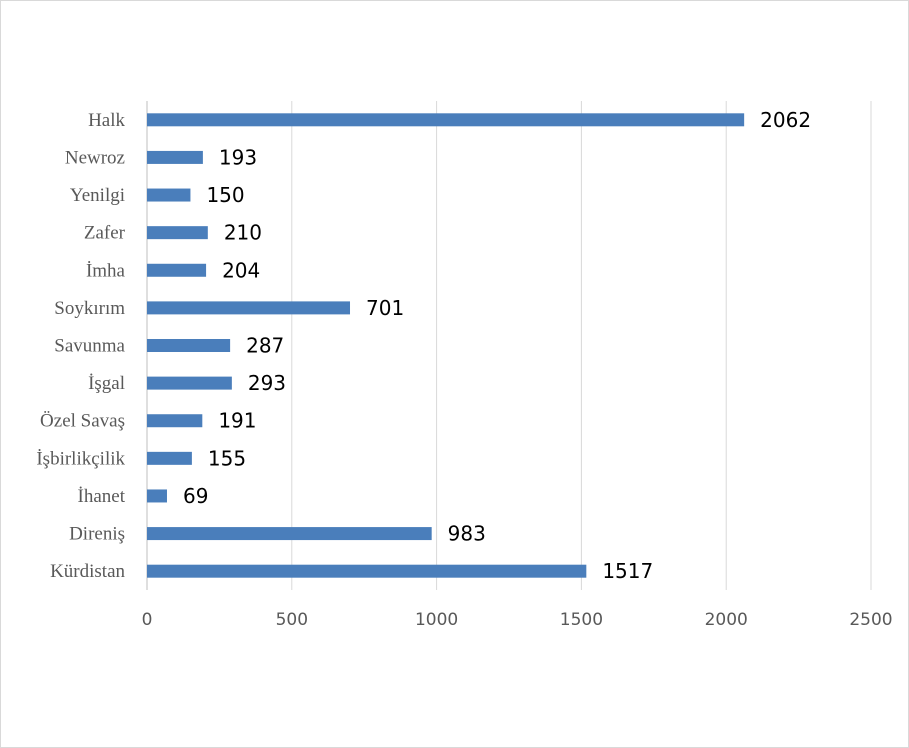 The width and height of the screenshot is (909, 748). What do you see at coordinates (106, 383) in the screenshot?
I see `category-label: İşgal` at bounding box center [106, 383].